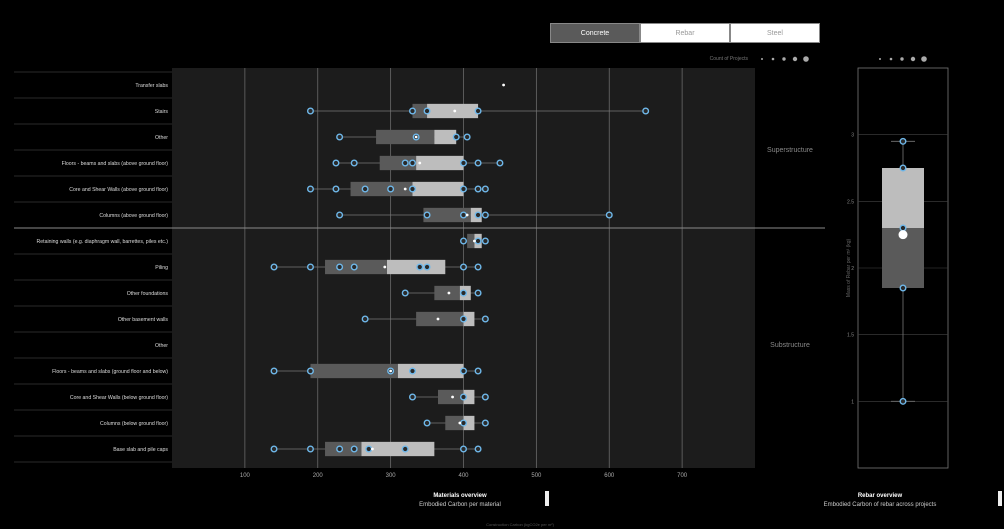  What do you see at coordinates (850, 202) in the screenshot?
I see `rebar-tick-label: 2.5` at bounding box center [850, 202].